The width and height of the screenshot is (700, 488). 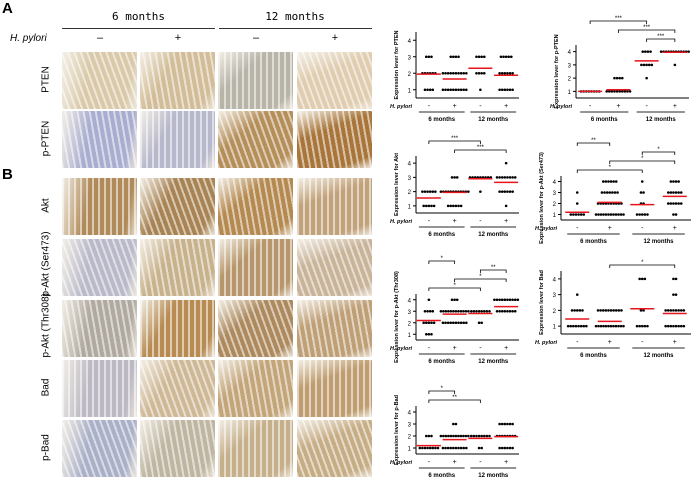 I want to click on significance-label: ***, so click(x=647, y=28).